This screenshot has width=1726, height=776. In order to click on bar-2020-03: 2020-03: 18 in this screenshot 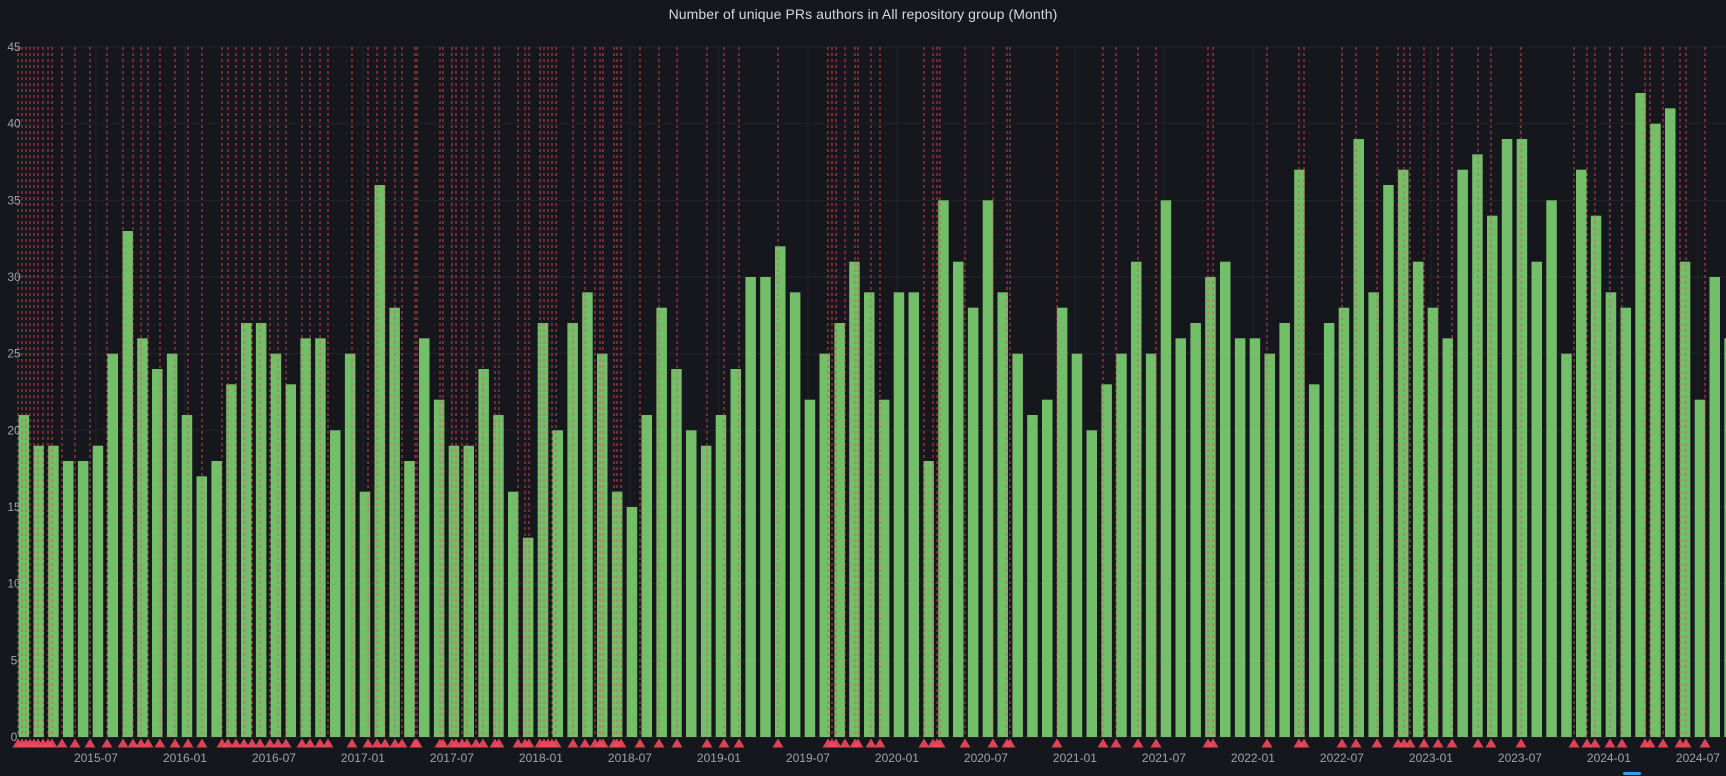, I will do `click(928, 599)`.